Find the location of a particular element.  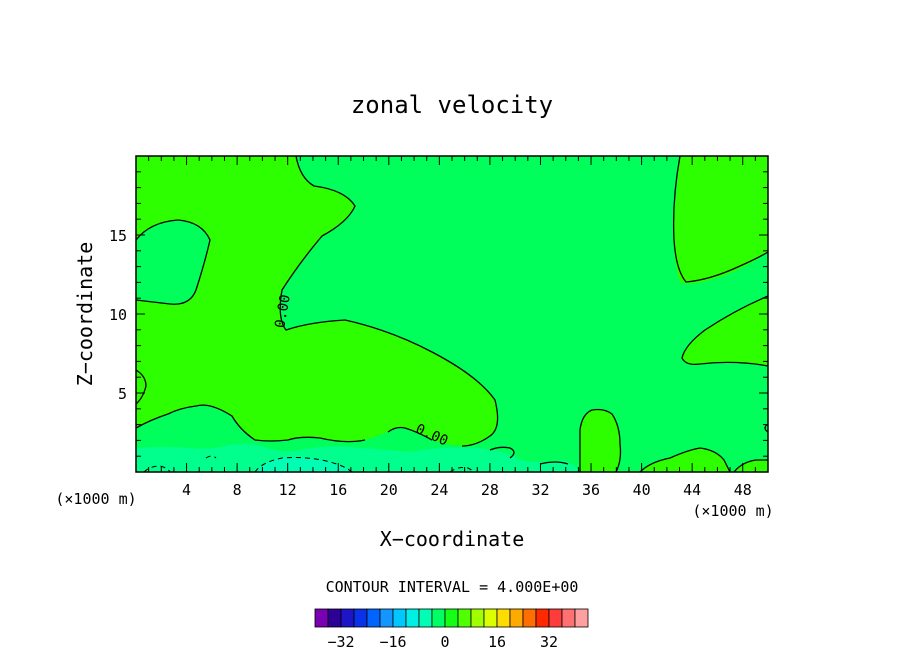

colorbar-tick-label: 16 is located at coordinates (497, 642).